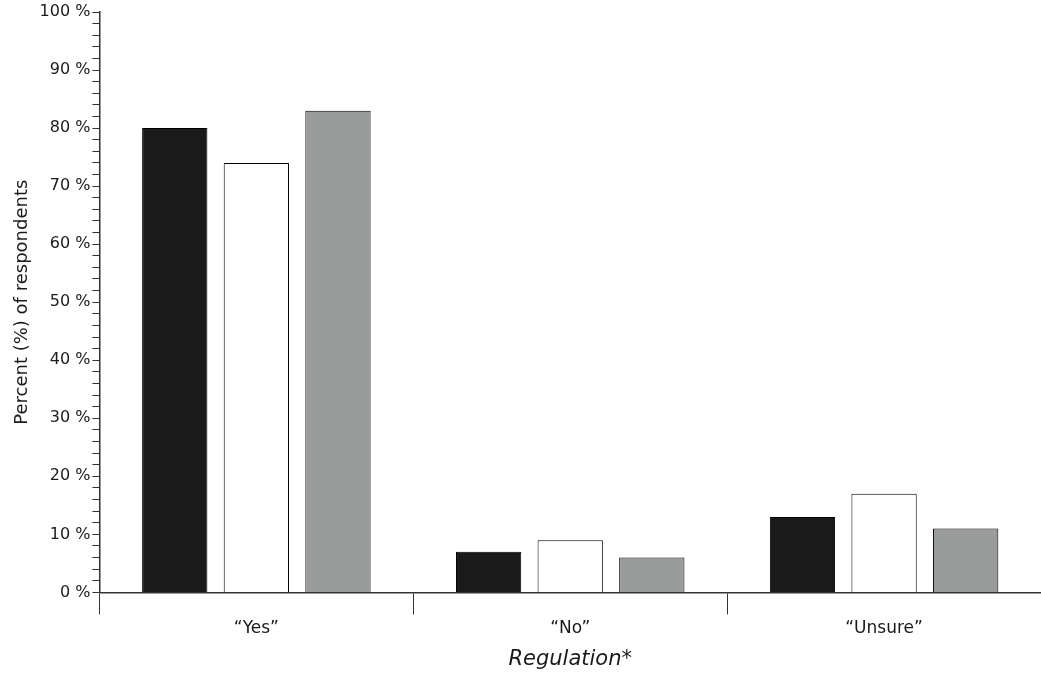 Image resolution: width=1041 pixels, height=684 pixels. I want to click on y-tick-label: 30 %, so click(70, 417).